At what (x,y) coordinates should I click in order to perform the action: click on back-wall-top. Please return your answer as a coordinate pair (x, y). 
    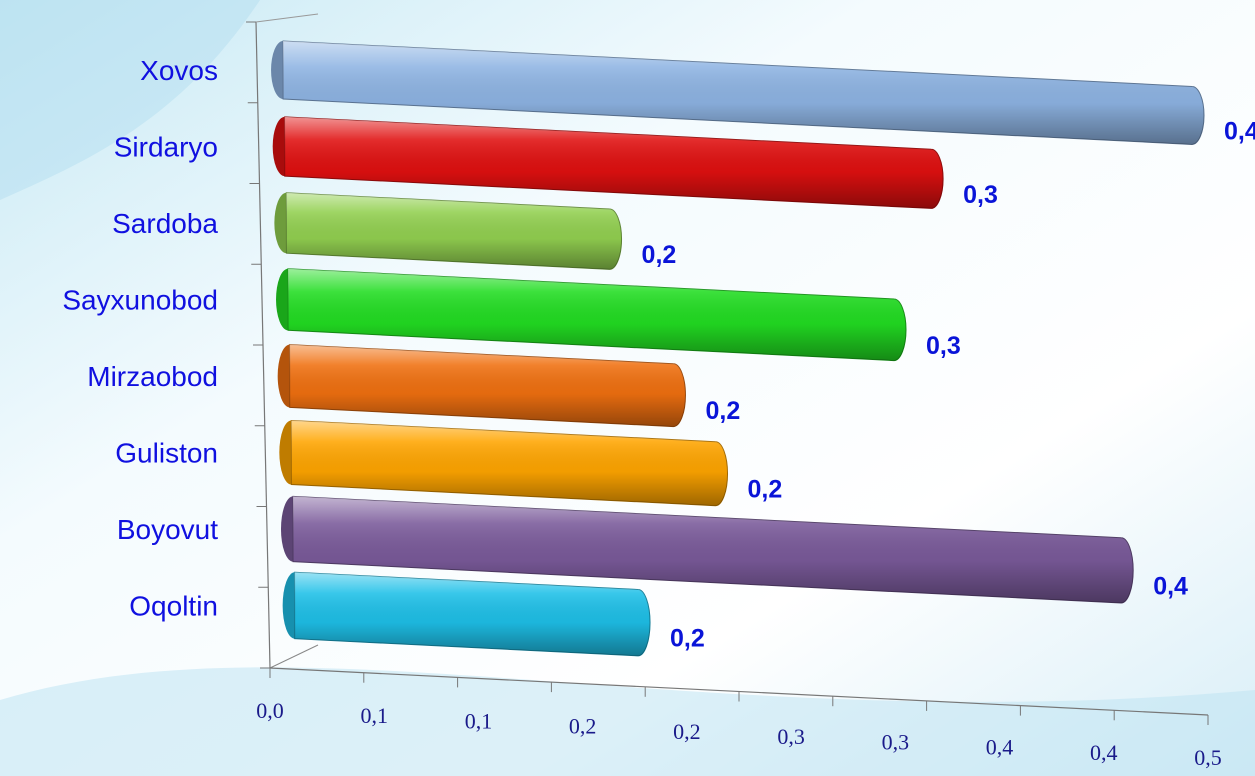
    Looking at the image, I should click on (287, 18).